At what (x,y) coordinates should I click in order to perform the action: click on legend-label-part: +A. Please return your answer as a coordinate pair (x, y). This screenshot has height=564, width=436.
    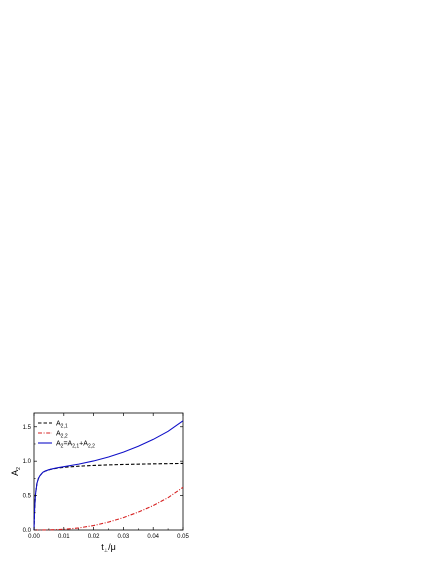
    Looking at the image, I should click on (83, 444).